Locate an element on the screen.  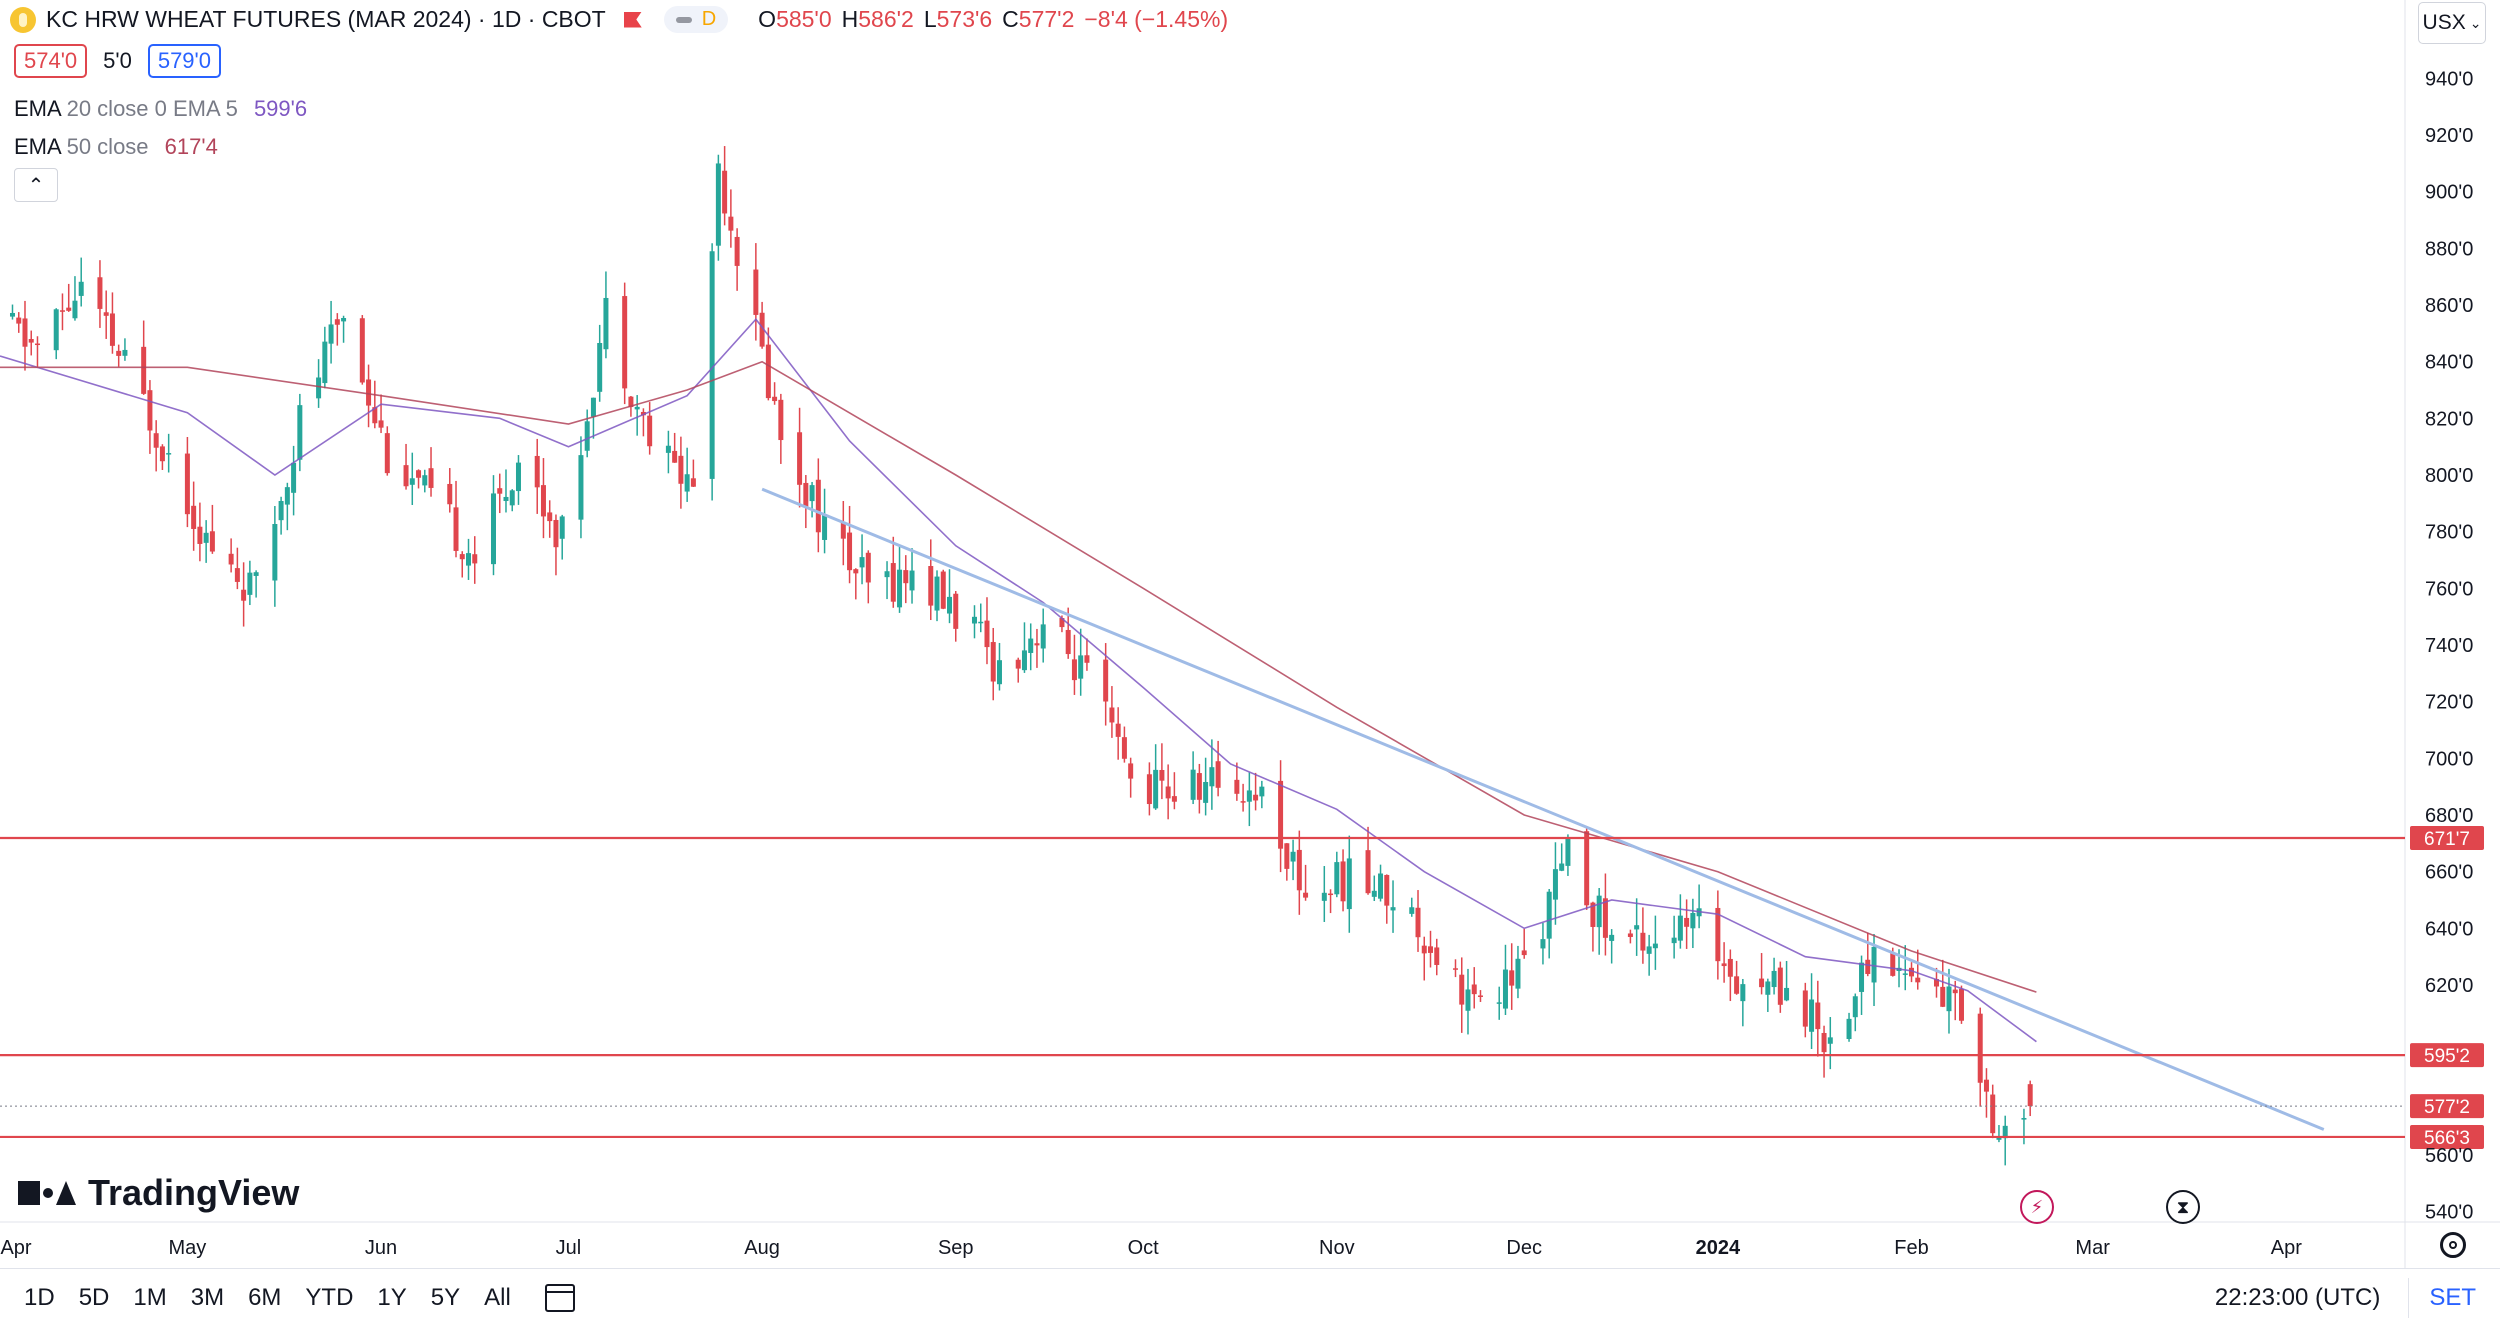
indicator-ema-20: EMA 20 close 0 EMA 5 599'6 is located at coordinates (160, 109).